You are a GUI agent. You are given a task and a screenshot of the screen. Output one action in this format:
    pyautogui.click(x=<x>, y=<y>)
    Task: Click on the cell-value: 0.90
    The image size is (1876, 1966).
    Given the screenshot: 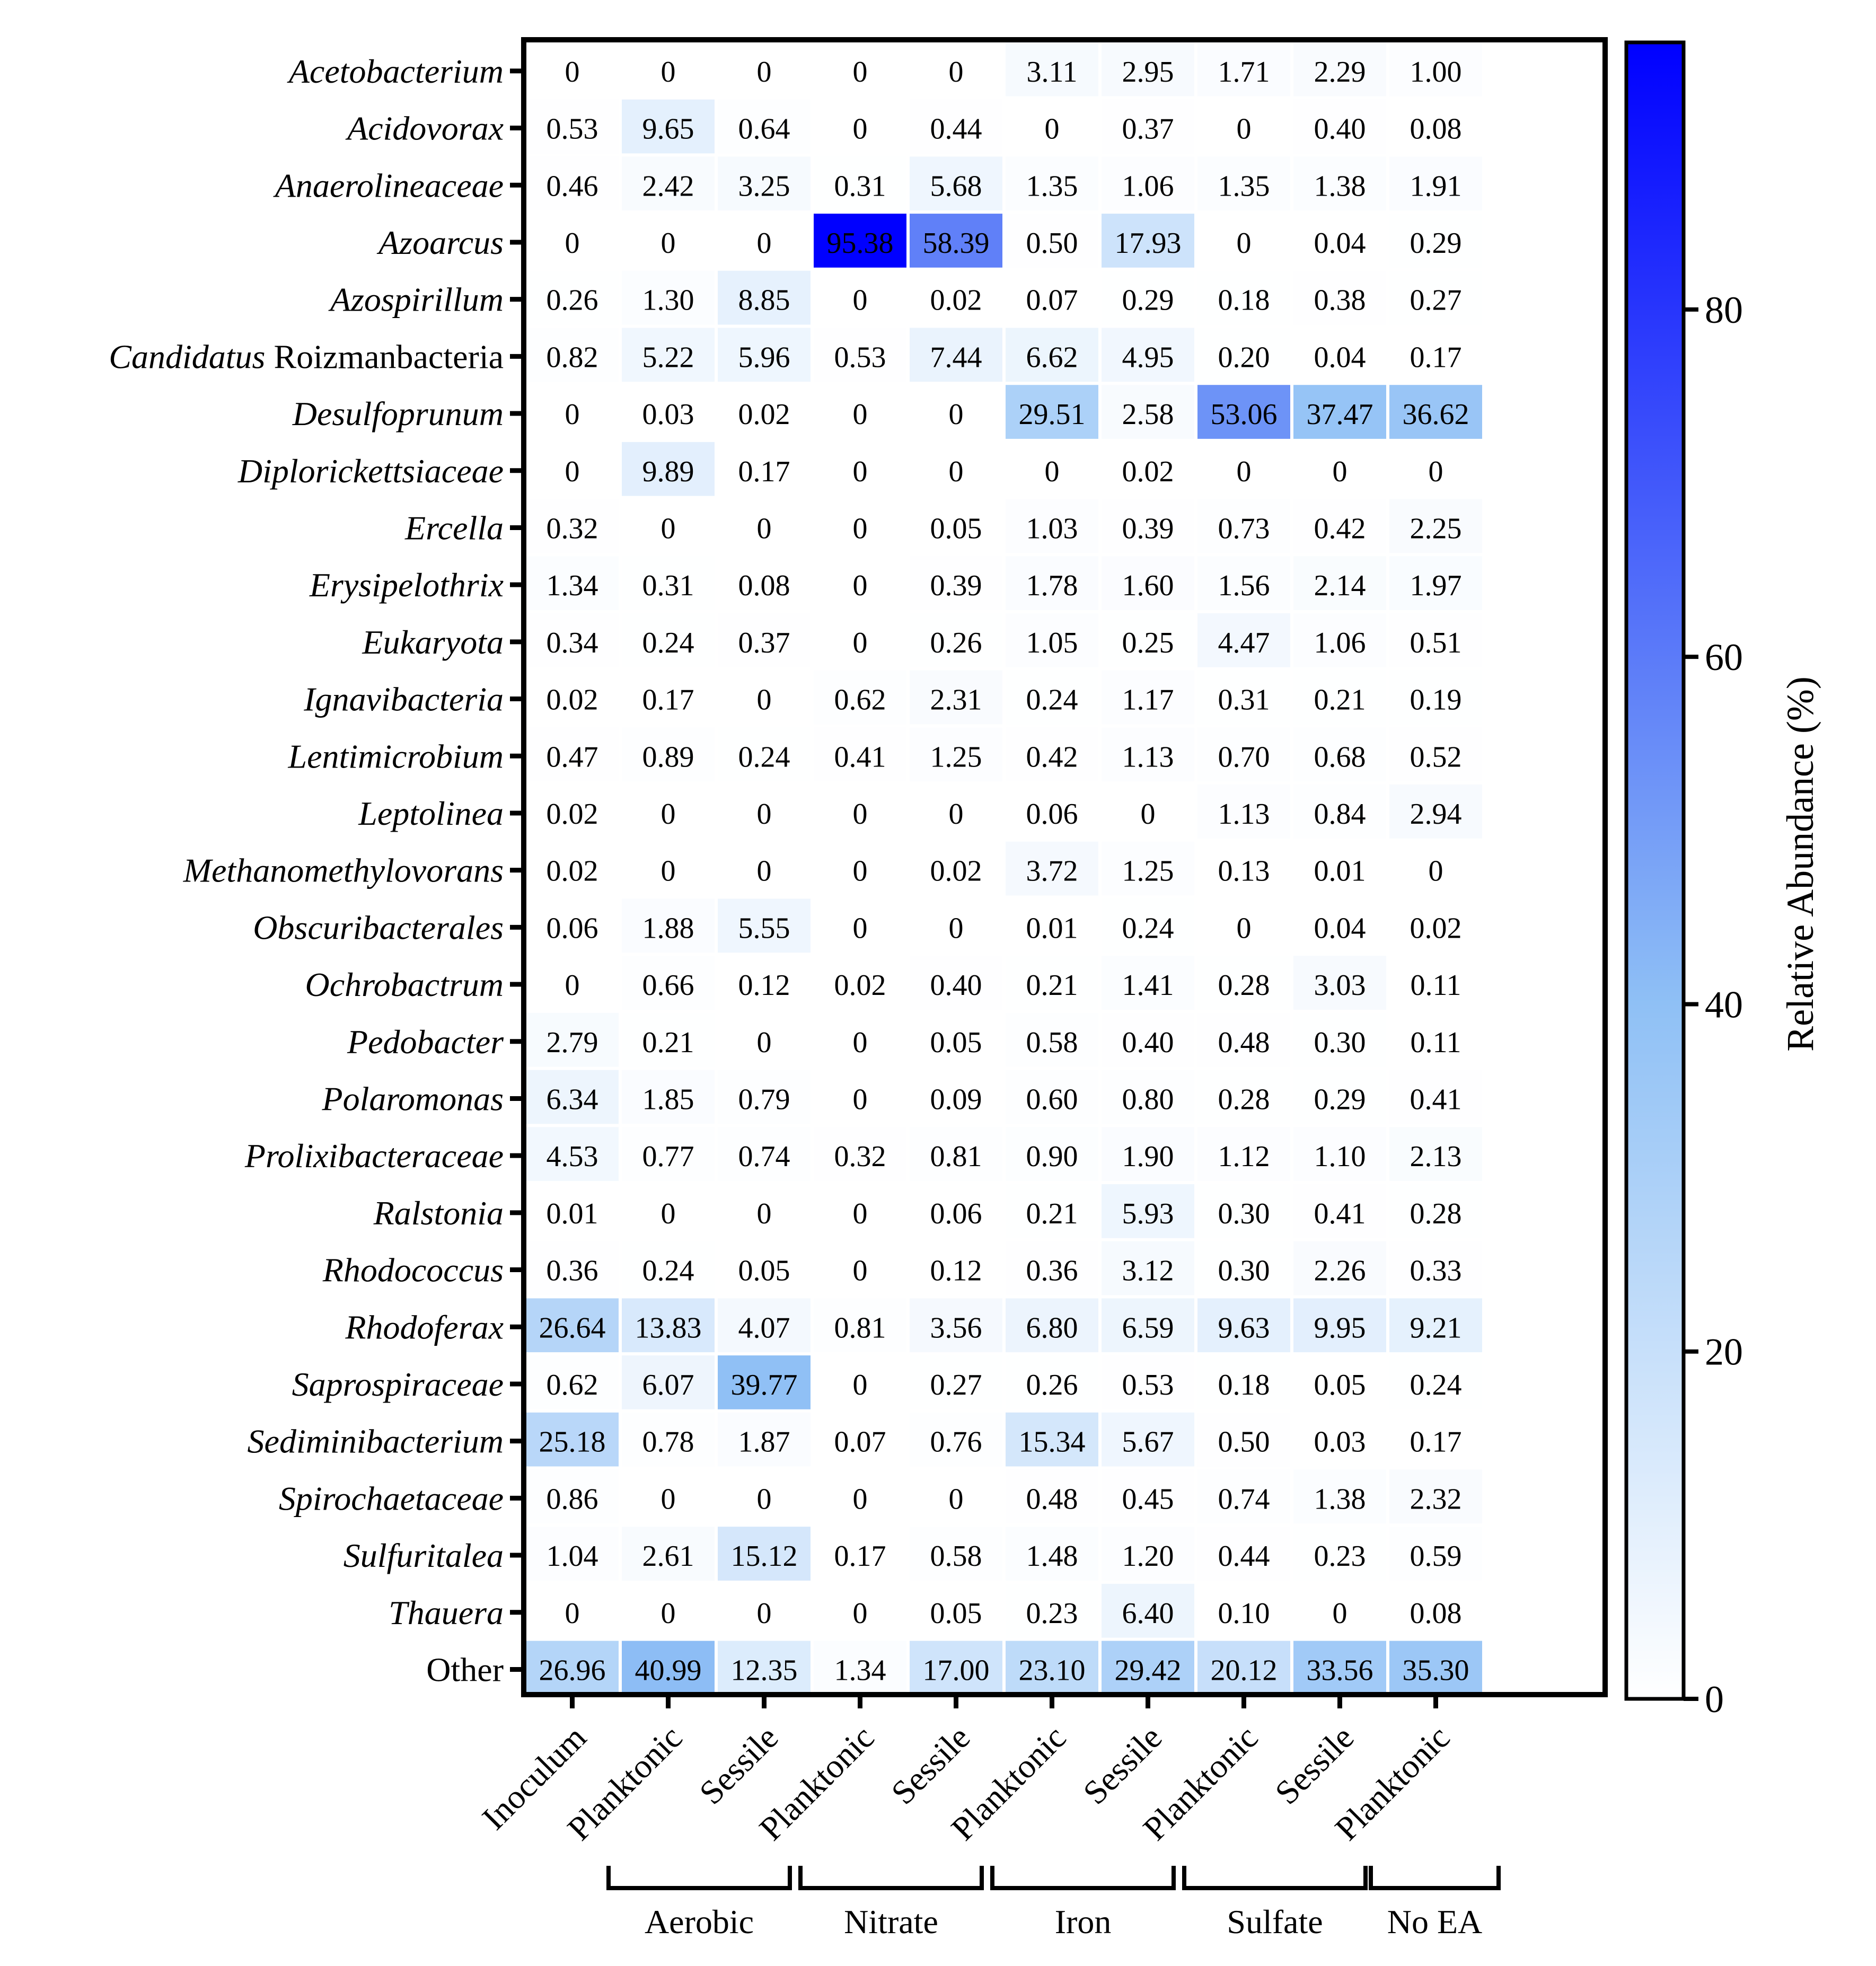 What is the action you would take?
    pyautogui.click(x=1052, y=1156)
    